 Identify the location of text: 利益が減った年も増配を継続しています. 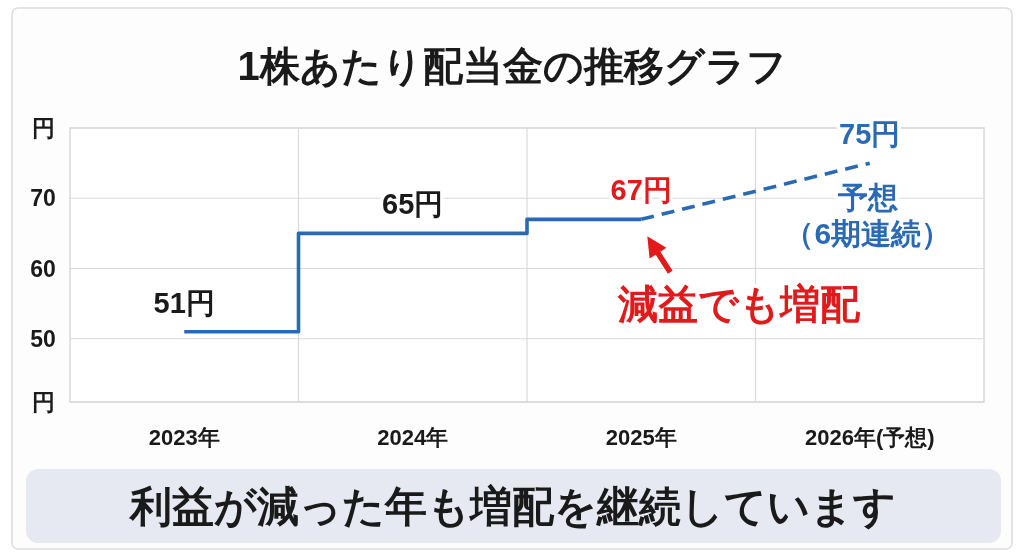
(512, 506).